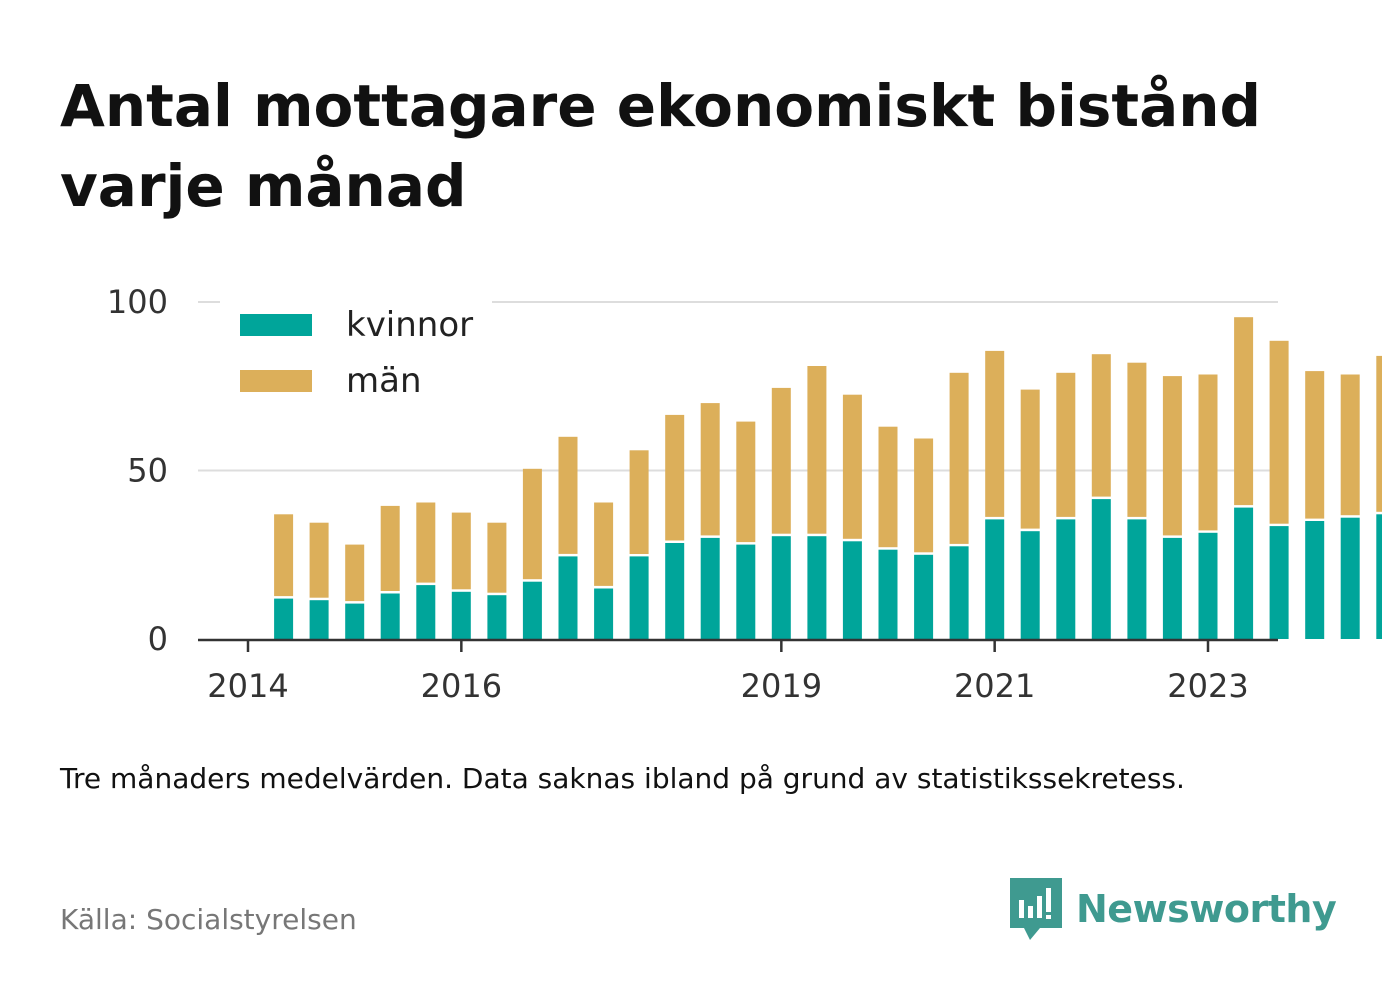 This screenshot has height=999, width=1382. Describe the element at coordinates (994, 686) in the screenshot. I see `x-tick-label: 2021` at that location.